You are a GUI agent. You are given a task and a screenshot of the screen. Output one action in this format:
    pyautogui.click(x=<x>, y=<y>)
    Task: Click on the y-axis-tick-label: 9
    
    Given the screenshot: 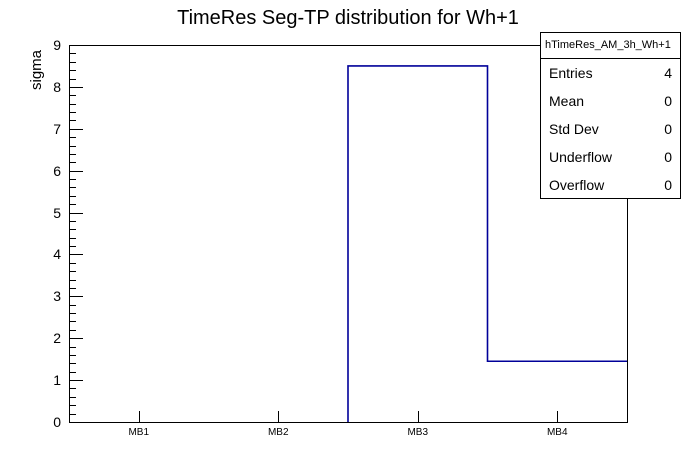 What is the action you would take?
    pyautogui.click(x=57, y=45)
    